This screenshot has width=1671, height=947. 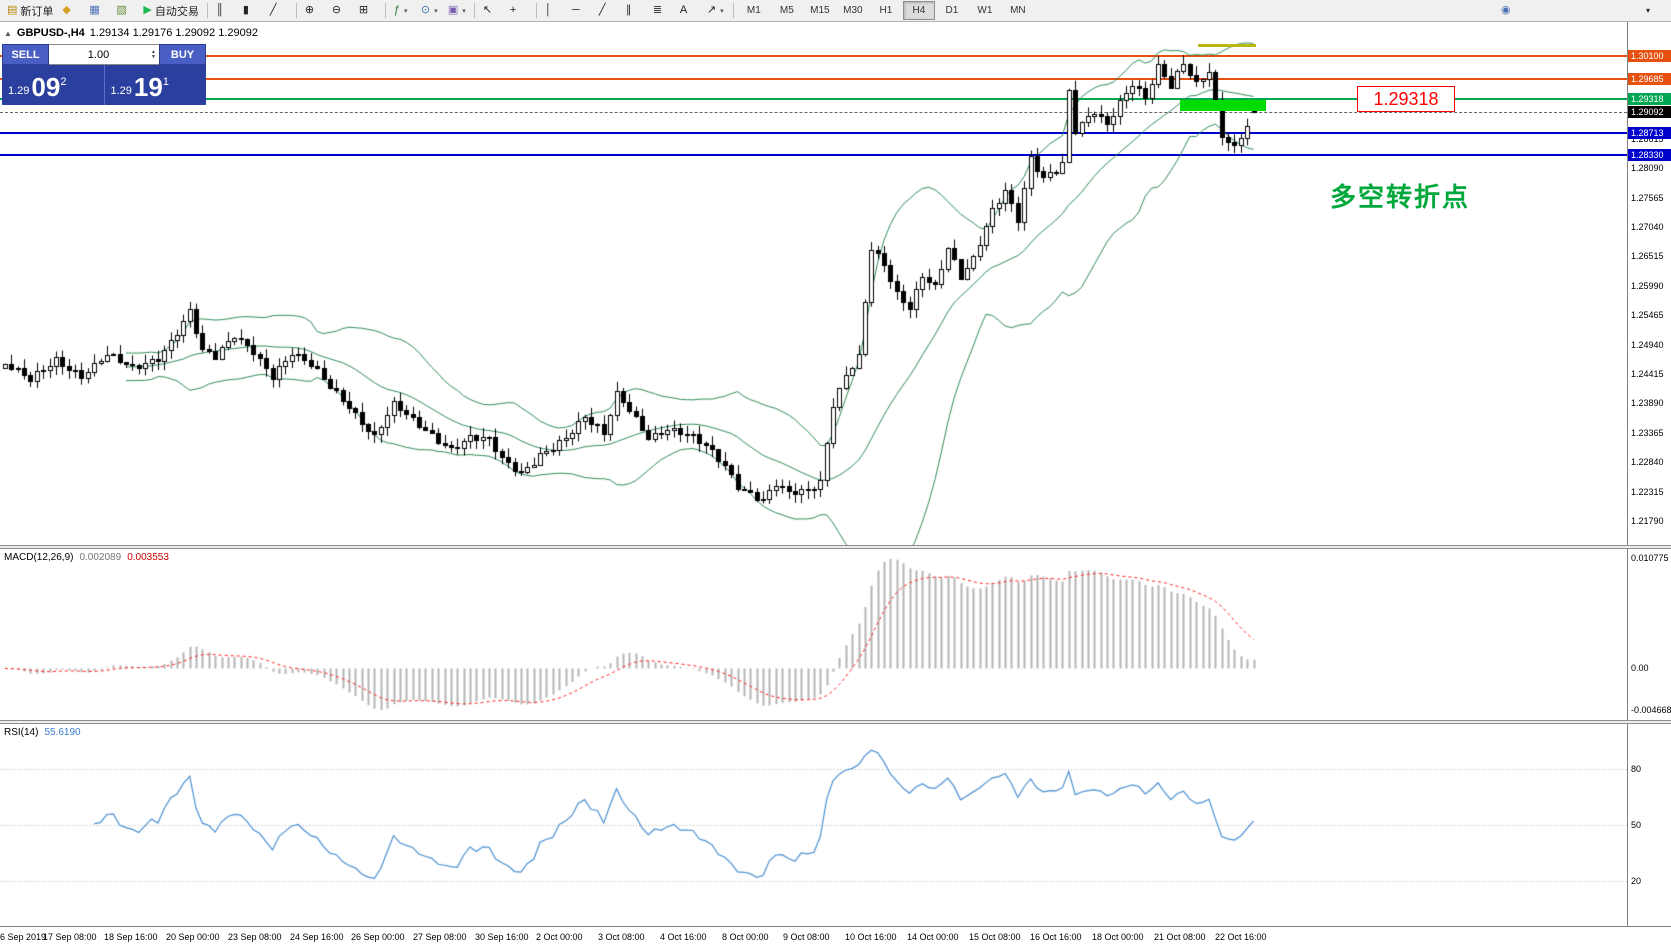 What do you see at coordinates (952, 10) in the screenshot?
I see `timeframe-button-d1: D1` at bounding box center [952, 10].